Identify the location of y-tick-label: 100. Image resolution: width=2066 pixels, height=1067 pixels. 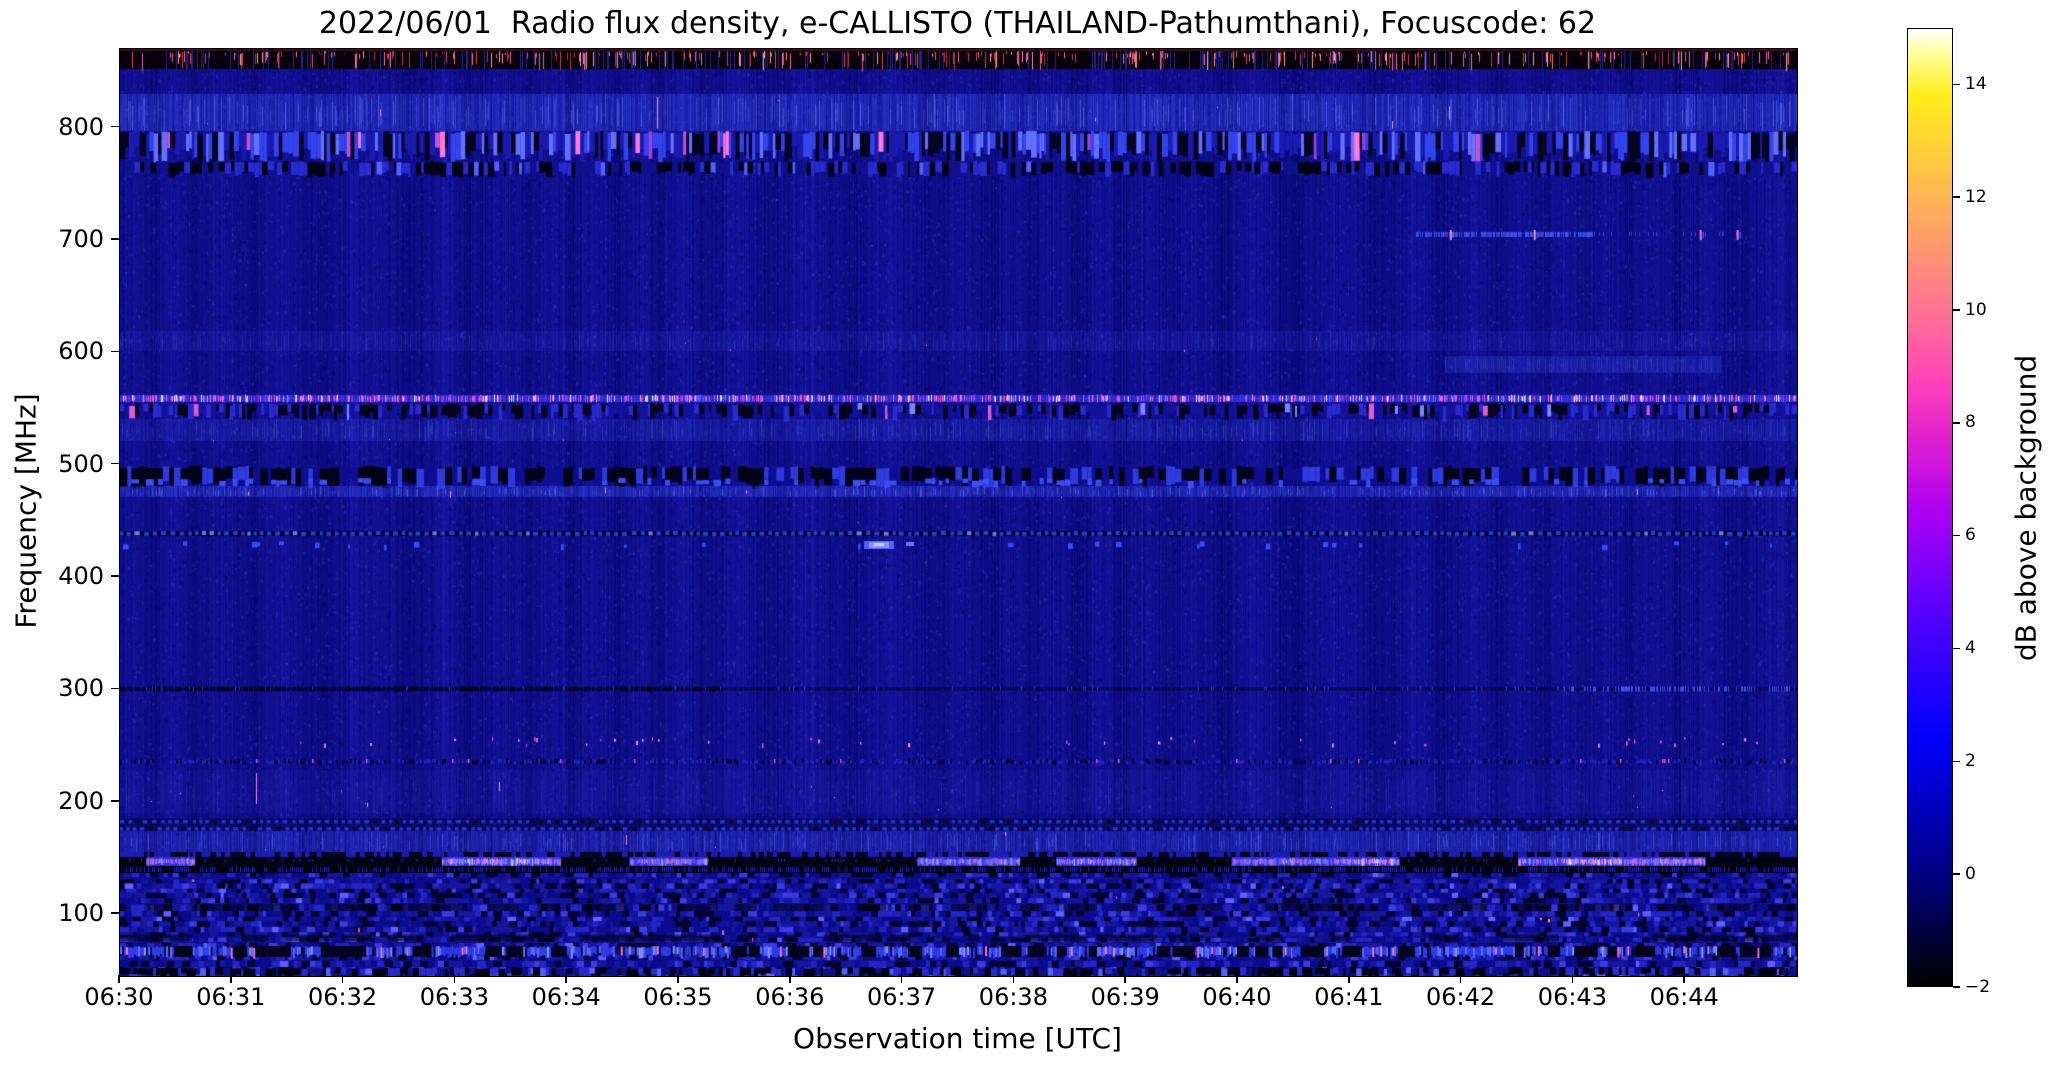
(81, 913).